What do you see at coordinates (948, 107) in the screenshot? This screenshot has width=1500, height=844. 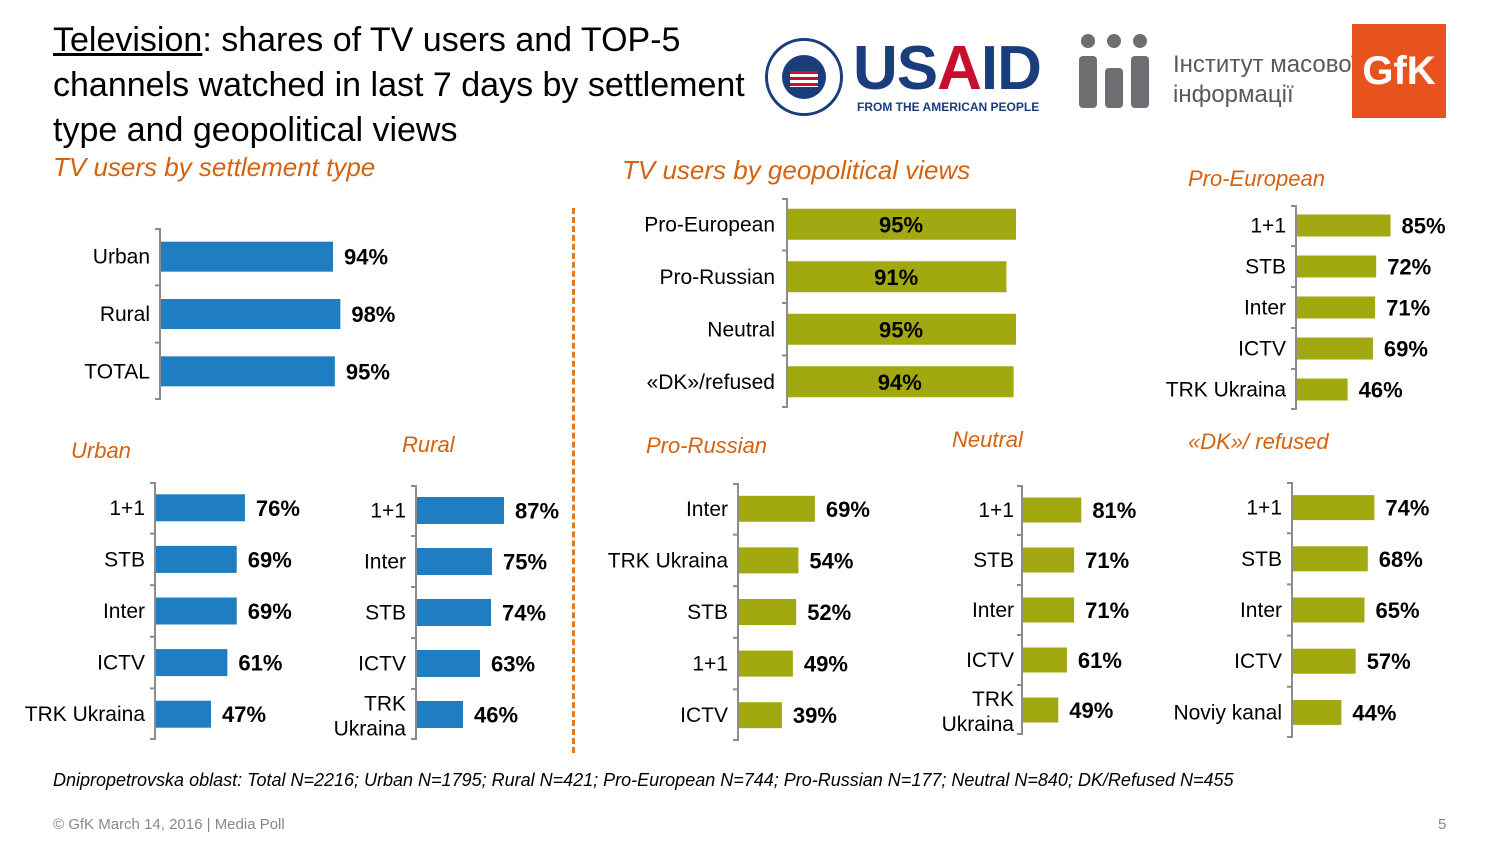 I see `usaid-tagline: FROM THE AMERICAN PEOPLE` at bounding box center [948, 107].